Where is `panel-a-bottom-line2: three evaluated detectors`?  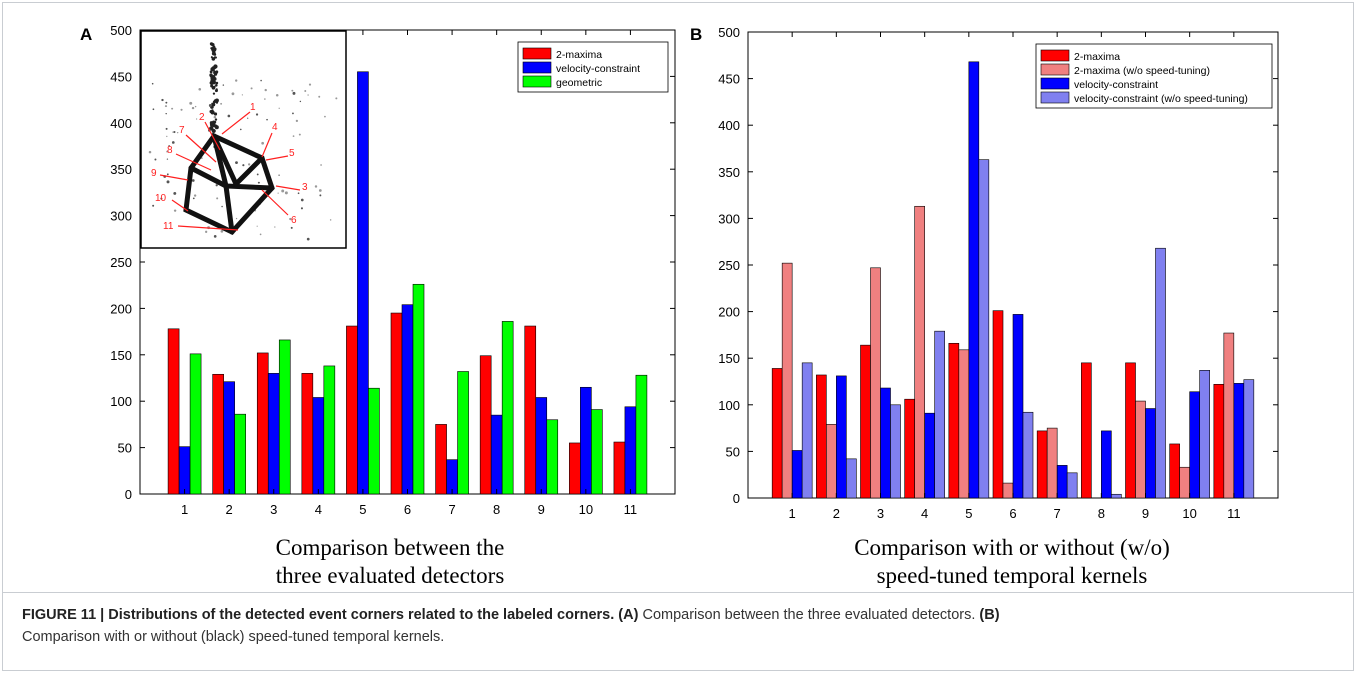 panel-a-bottom-line2: three evaluated detectors is located at coordinates (390, 575).